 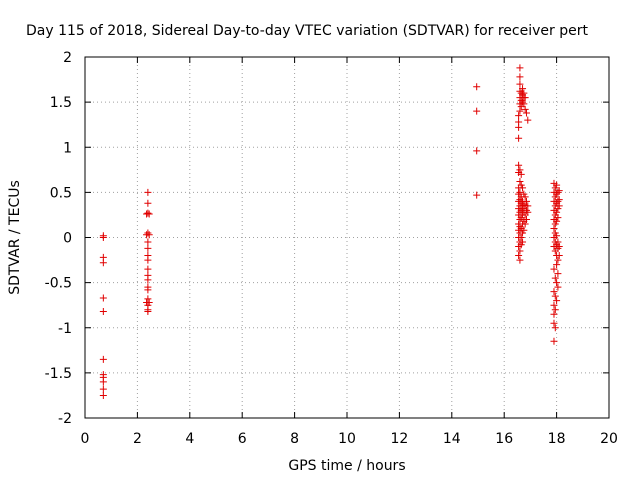 I want to click on x-tick-label: 8, so click(x=294, y=439).